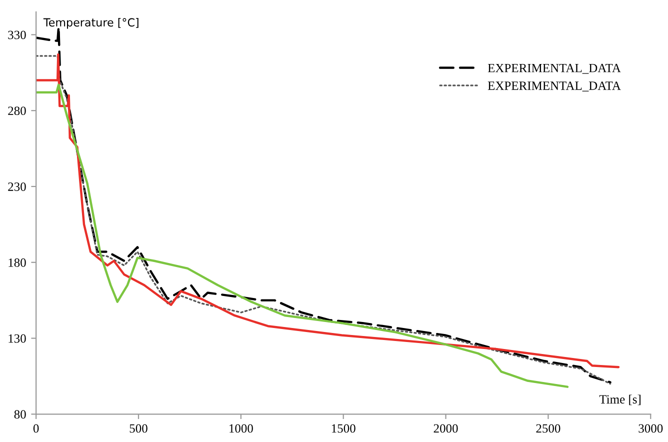 Image resolution: width=668 pixels, height=442 pixels. I want to click on x-tick-label: 2000, so click(446, 428).